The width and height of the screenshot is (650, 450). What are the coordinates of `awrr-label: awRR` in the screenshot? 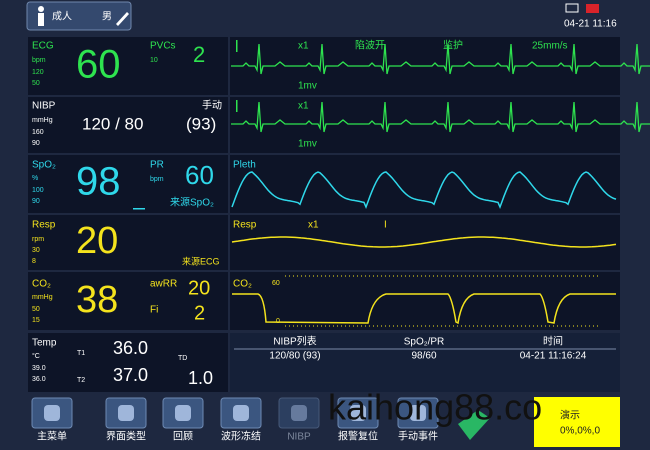 It's located at (163, 284).